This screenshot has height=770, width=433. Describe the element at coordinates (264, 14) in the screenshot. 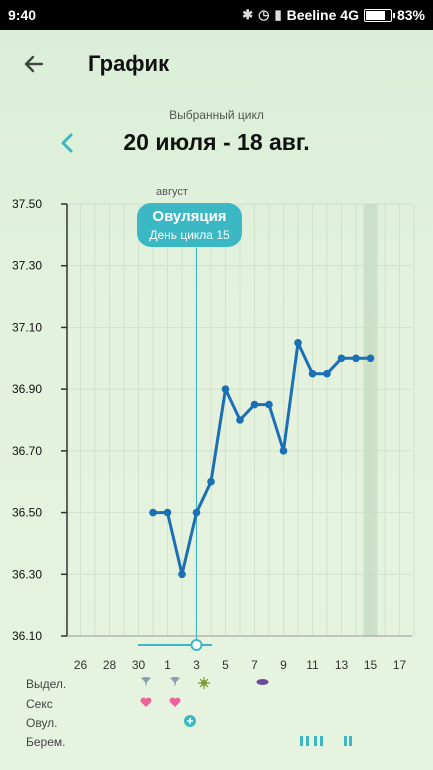

I see `alarm-icon: ◷` at that location.